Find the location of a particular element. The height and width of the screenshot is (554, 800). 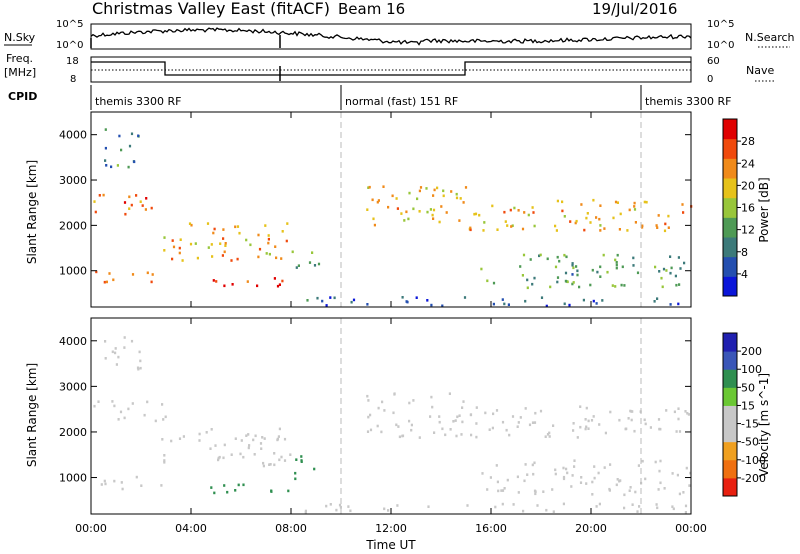

power-y-axis-label: Slant Range [km] is located at coordinates (32, 212).